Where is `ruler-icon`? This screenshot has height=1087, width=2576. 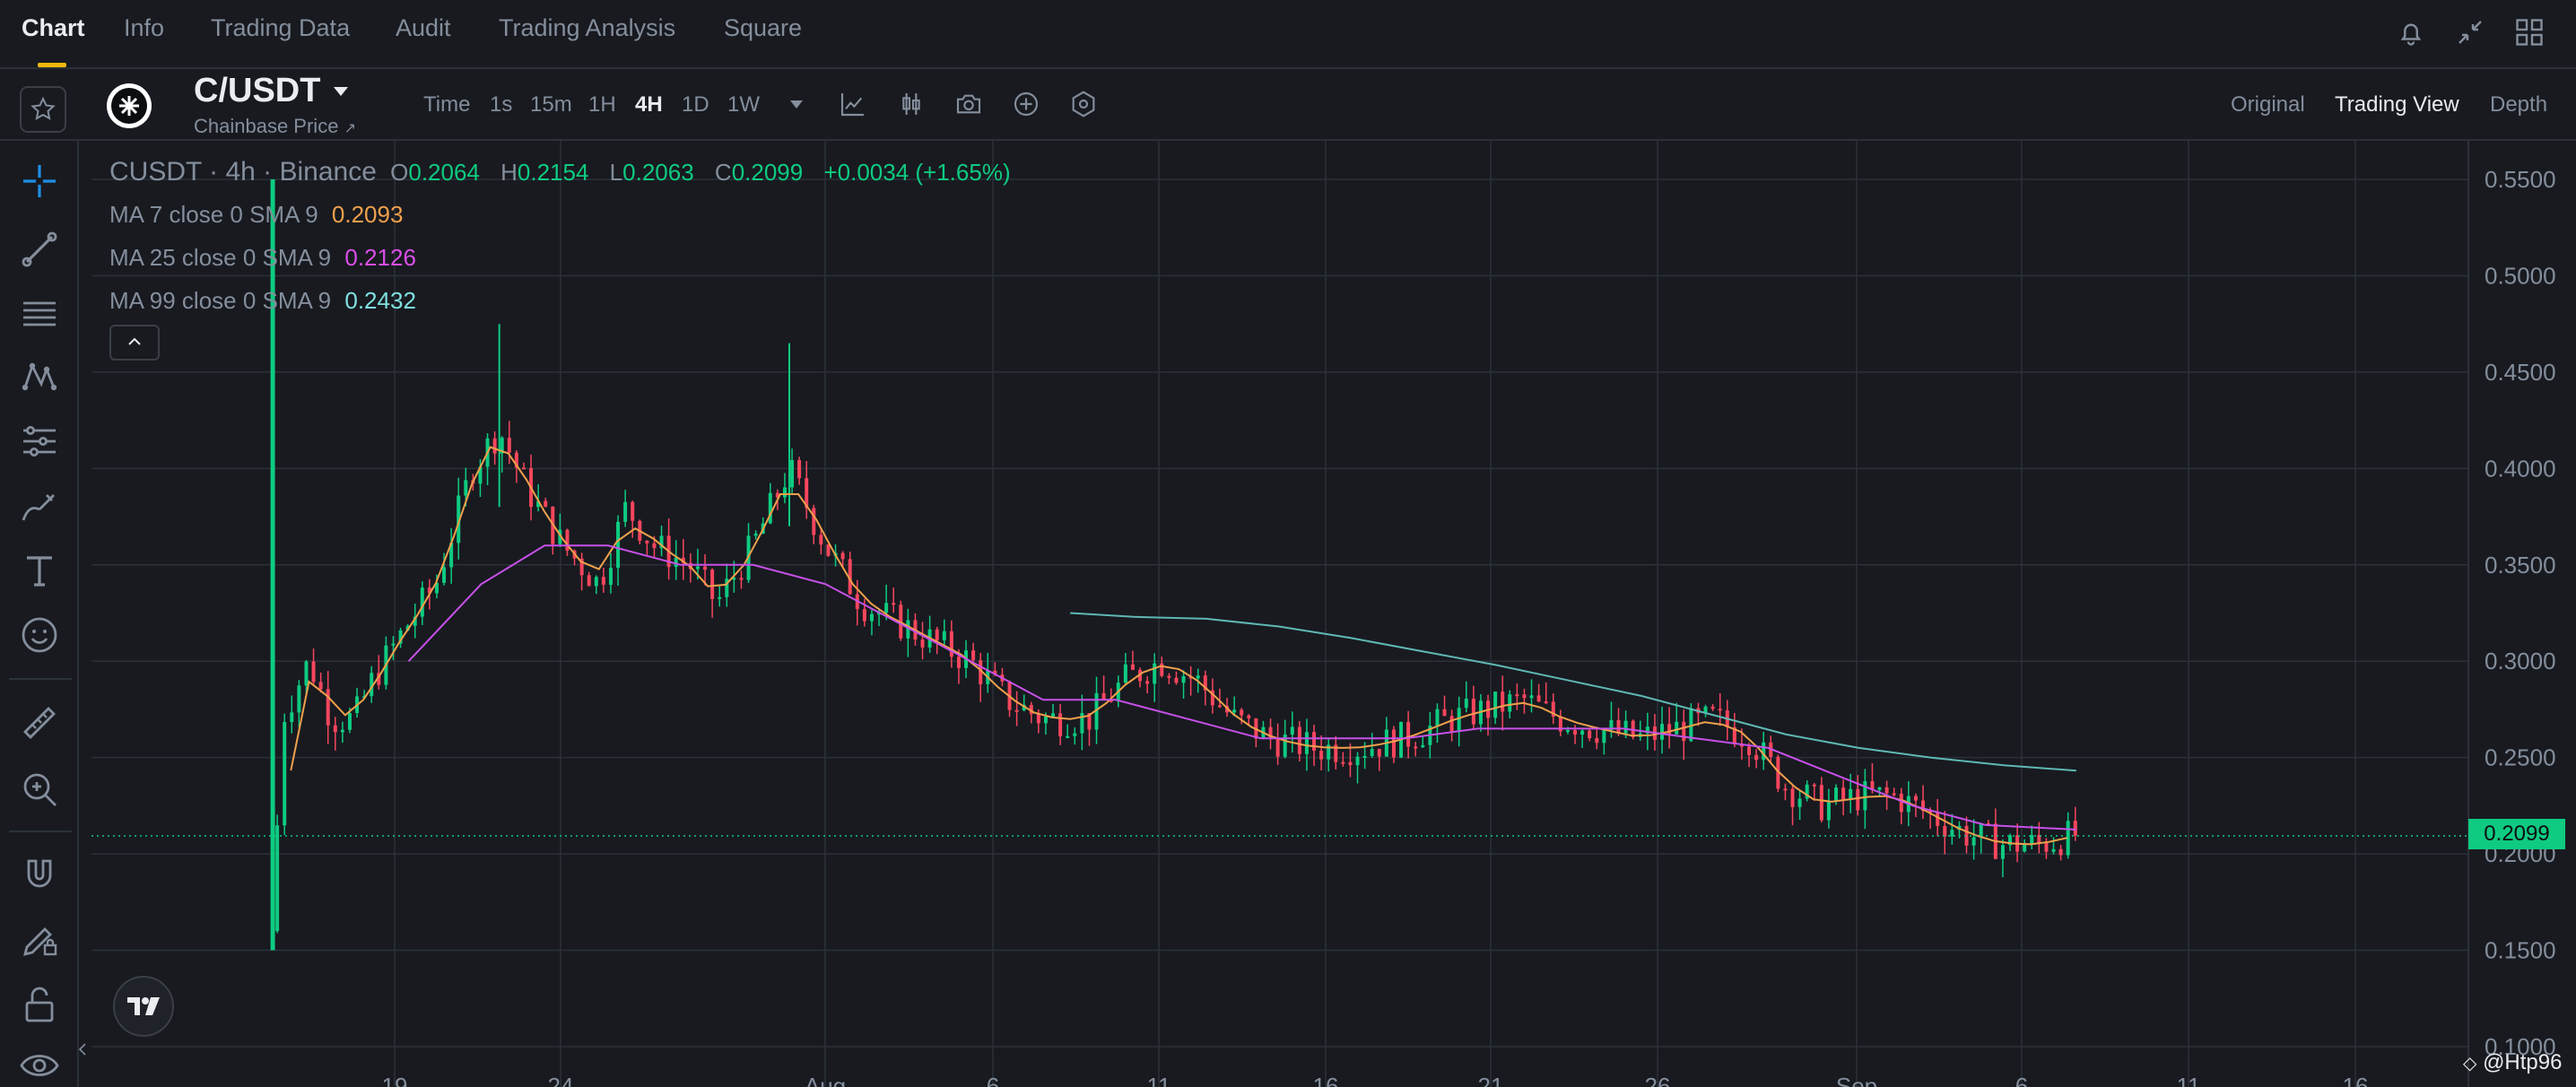
ruler-icon is located at coordinates (39, 722).